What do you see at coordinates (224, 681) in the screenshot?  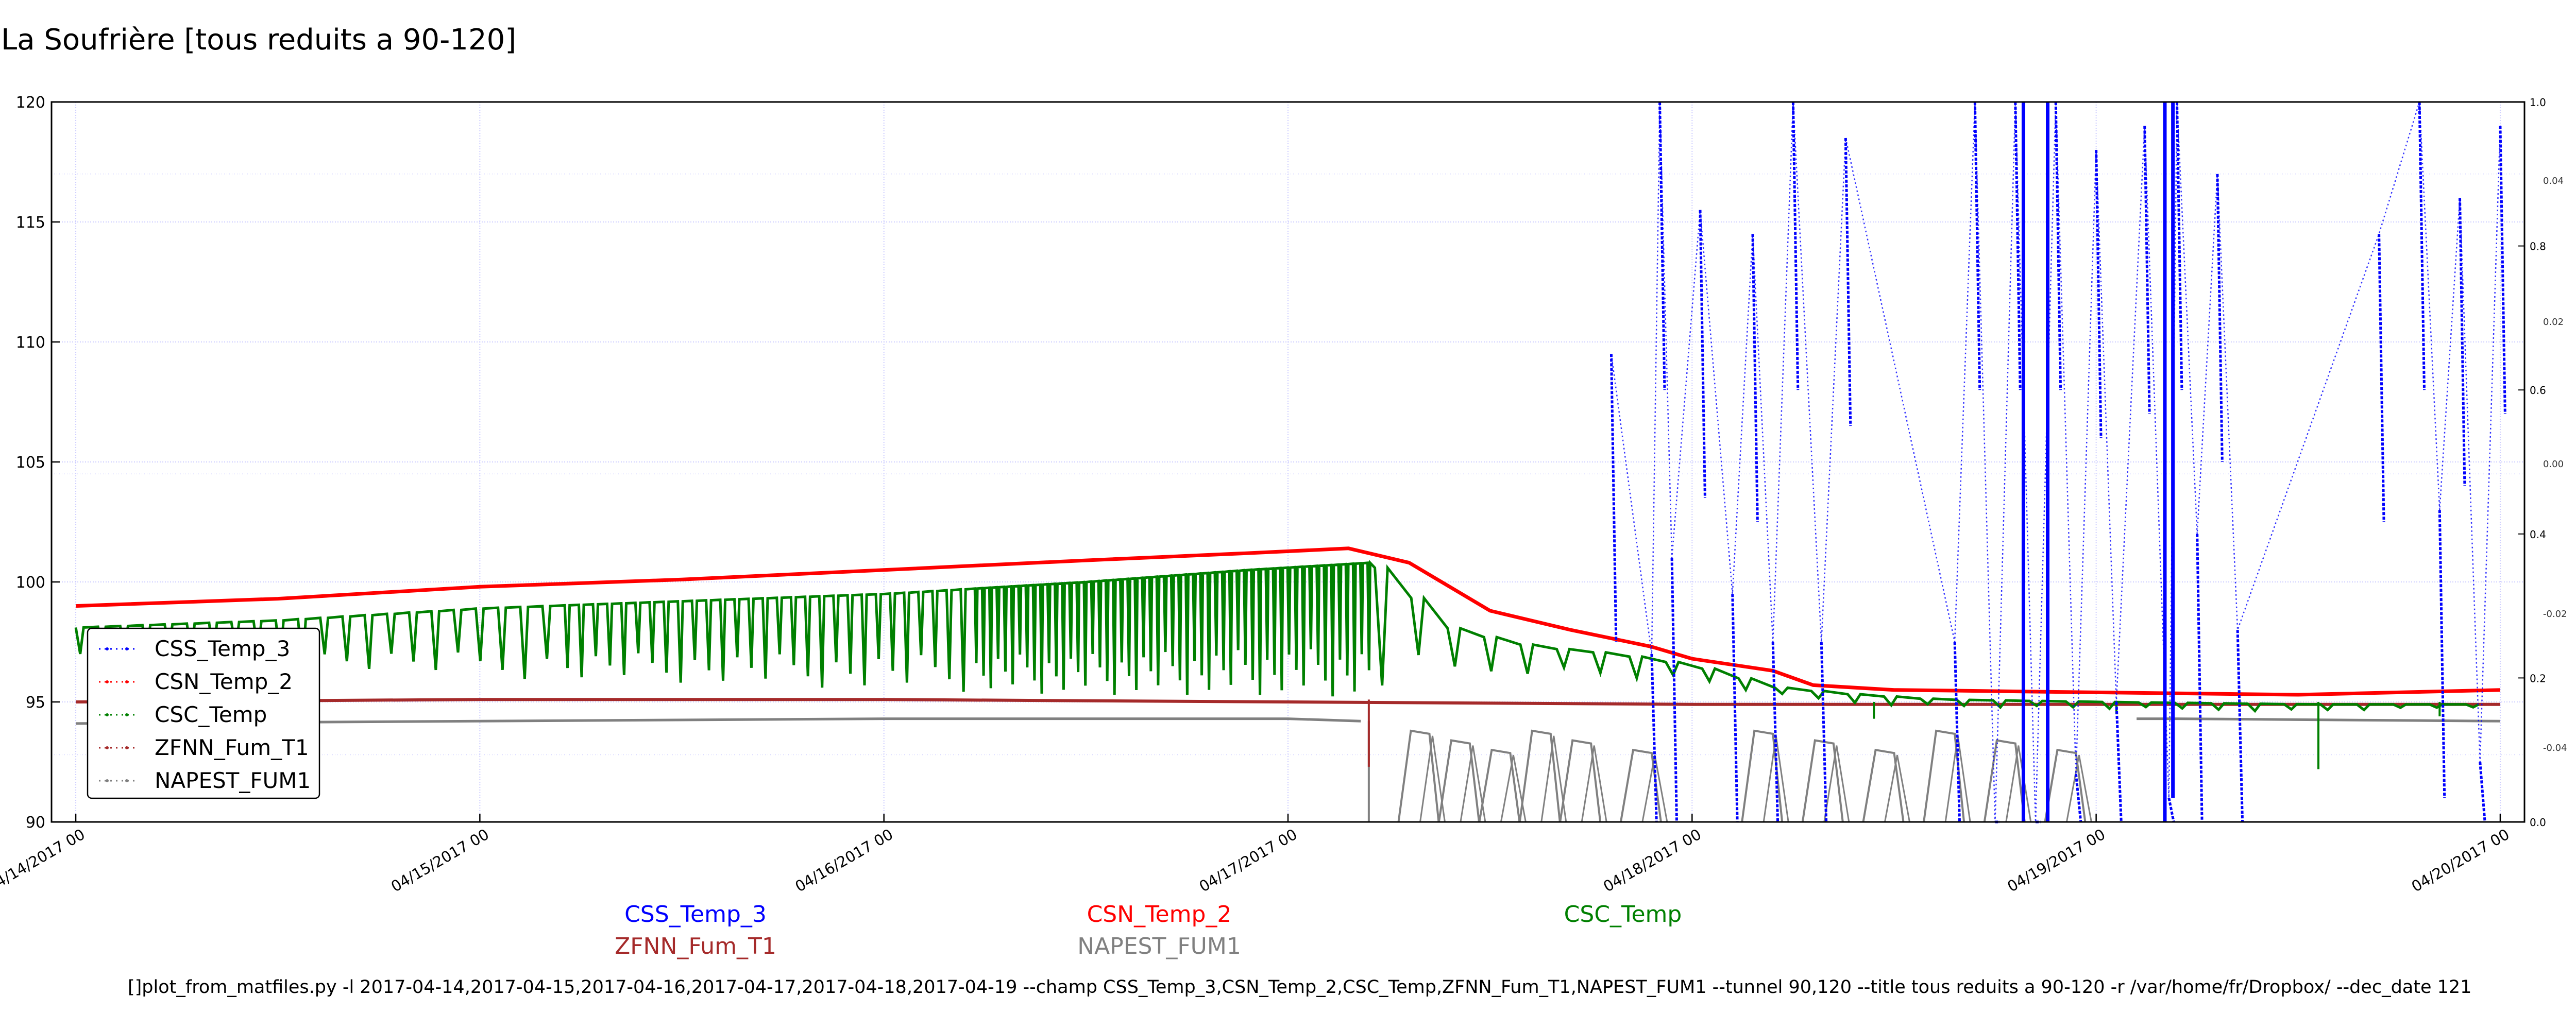 I see `legend-label-CSN_Temp_2: CSN_Temp_2` at bounding box center [224, 681].